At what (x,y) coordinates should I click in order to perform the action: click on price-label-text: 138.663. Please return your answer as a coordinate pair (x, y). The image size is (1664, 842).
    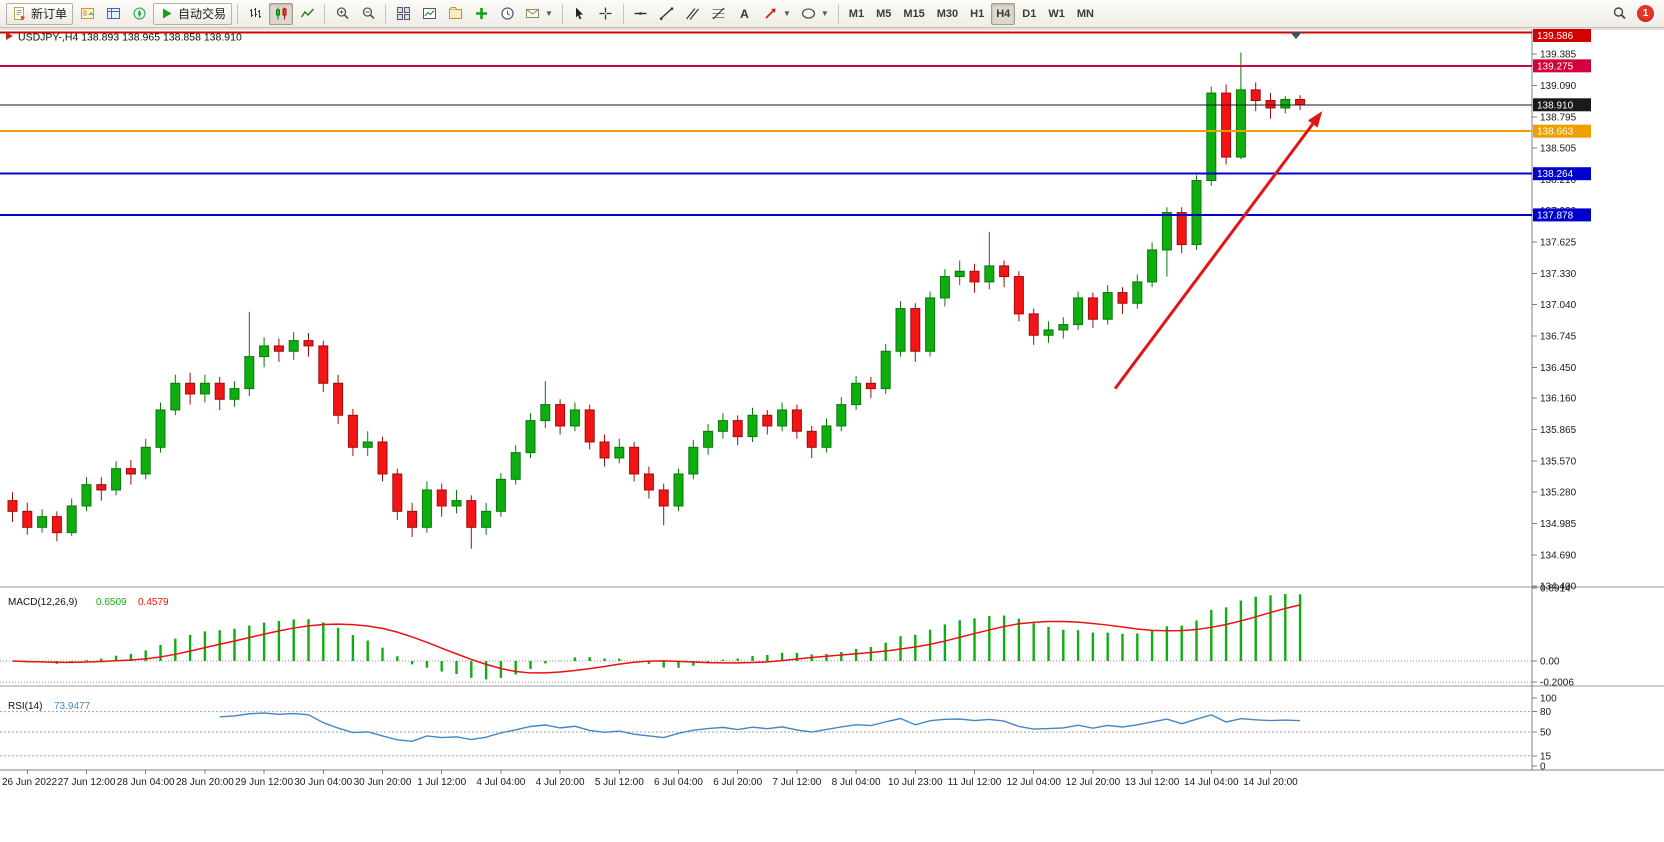
    Looking at the image, I should click on (1555, 132).